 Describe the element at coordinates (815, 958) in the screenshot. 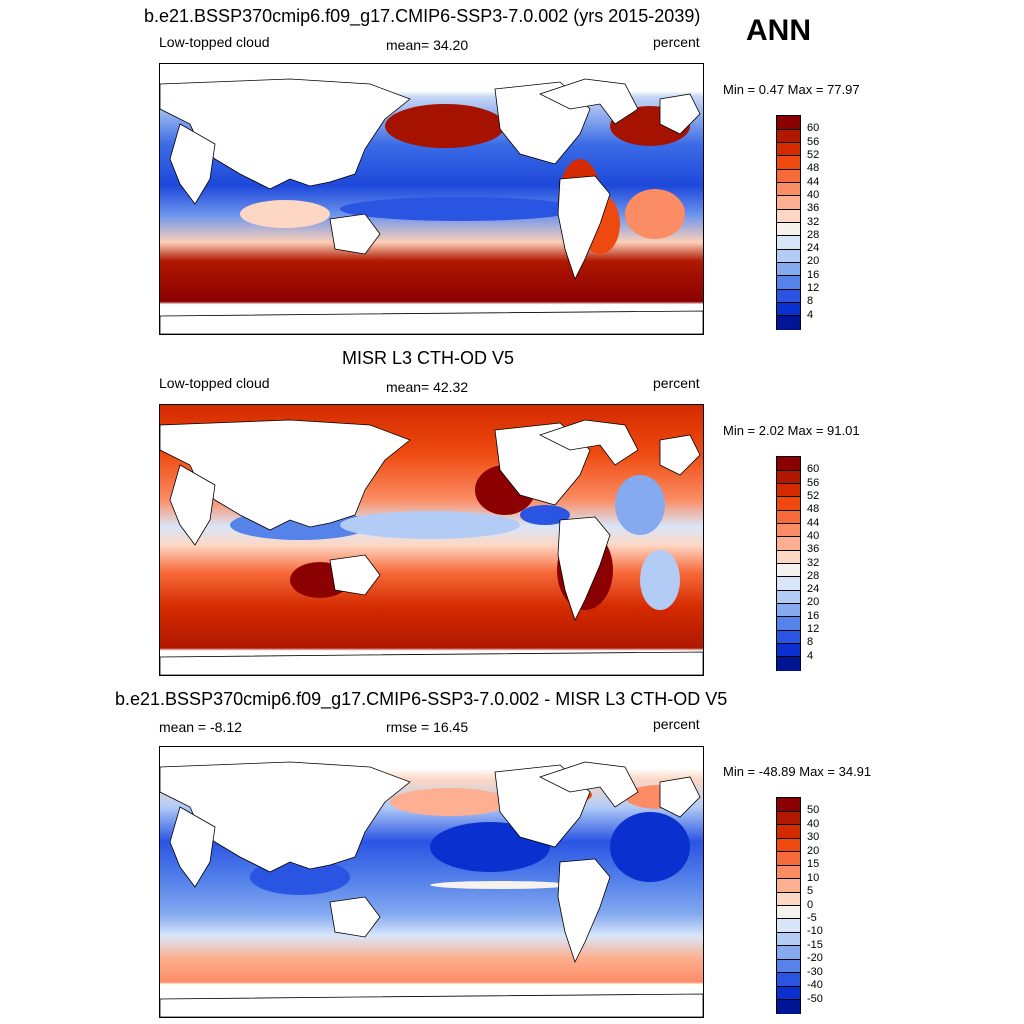

I see `colorbar-label: -20` at that location.